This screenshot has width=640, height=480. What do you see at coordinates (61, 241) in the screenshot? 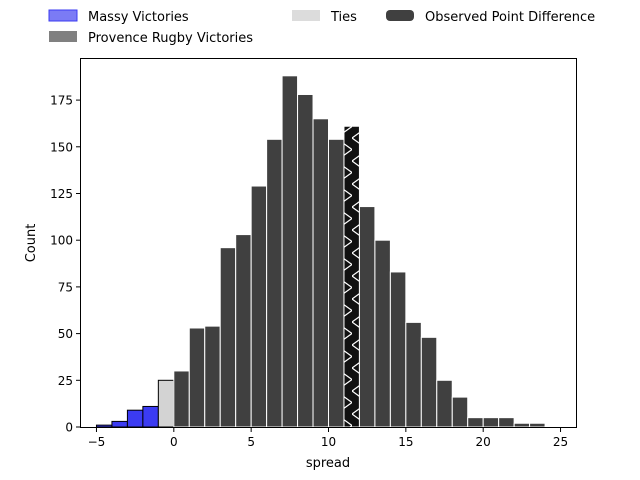
I see `y-tick-label-4: 100` at bounding box center [61, 241].